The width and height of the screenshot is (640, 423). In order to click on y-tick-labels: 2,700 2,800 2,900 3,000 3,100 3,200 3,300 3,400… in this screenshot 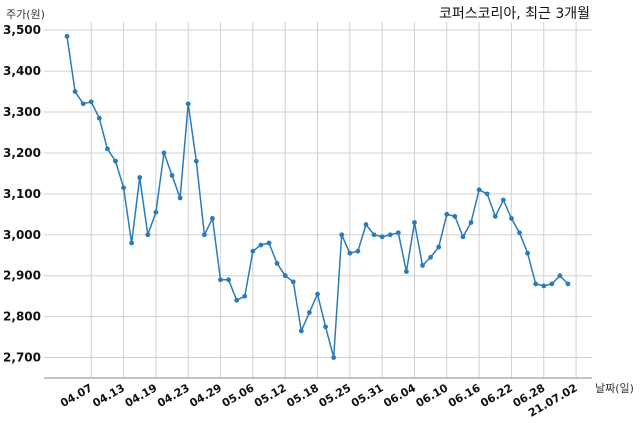, I will do `click(22, 193)`.